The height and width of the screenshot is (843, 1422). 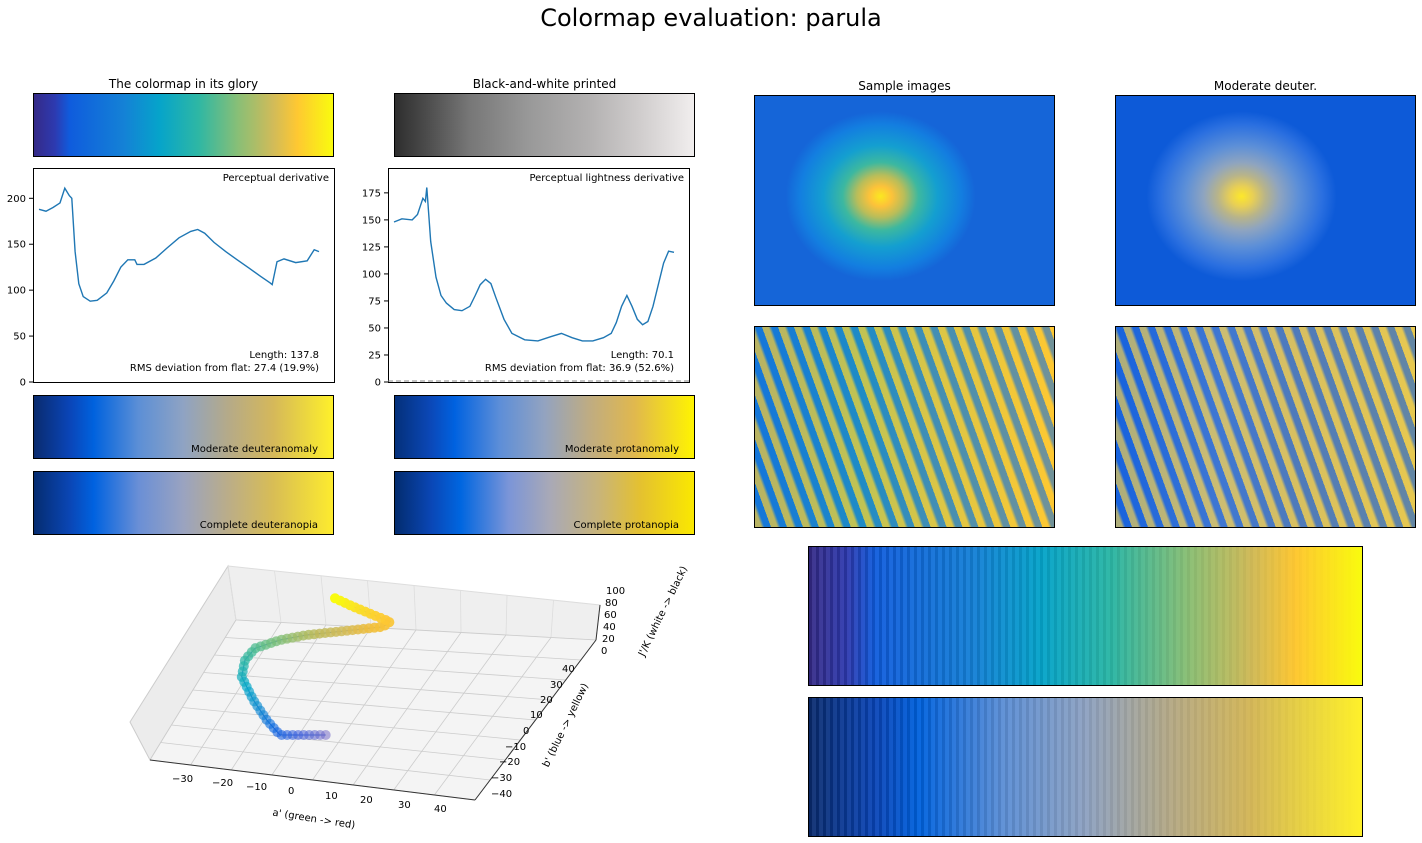 What do you see at coordinates (621, 449) in the screenshot?
I see `label: Moderate protanomaly` at bounding box center [621, 449].